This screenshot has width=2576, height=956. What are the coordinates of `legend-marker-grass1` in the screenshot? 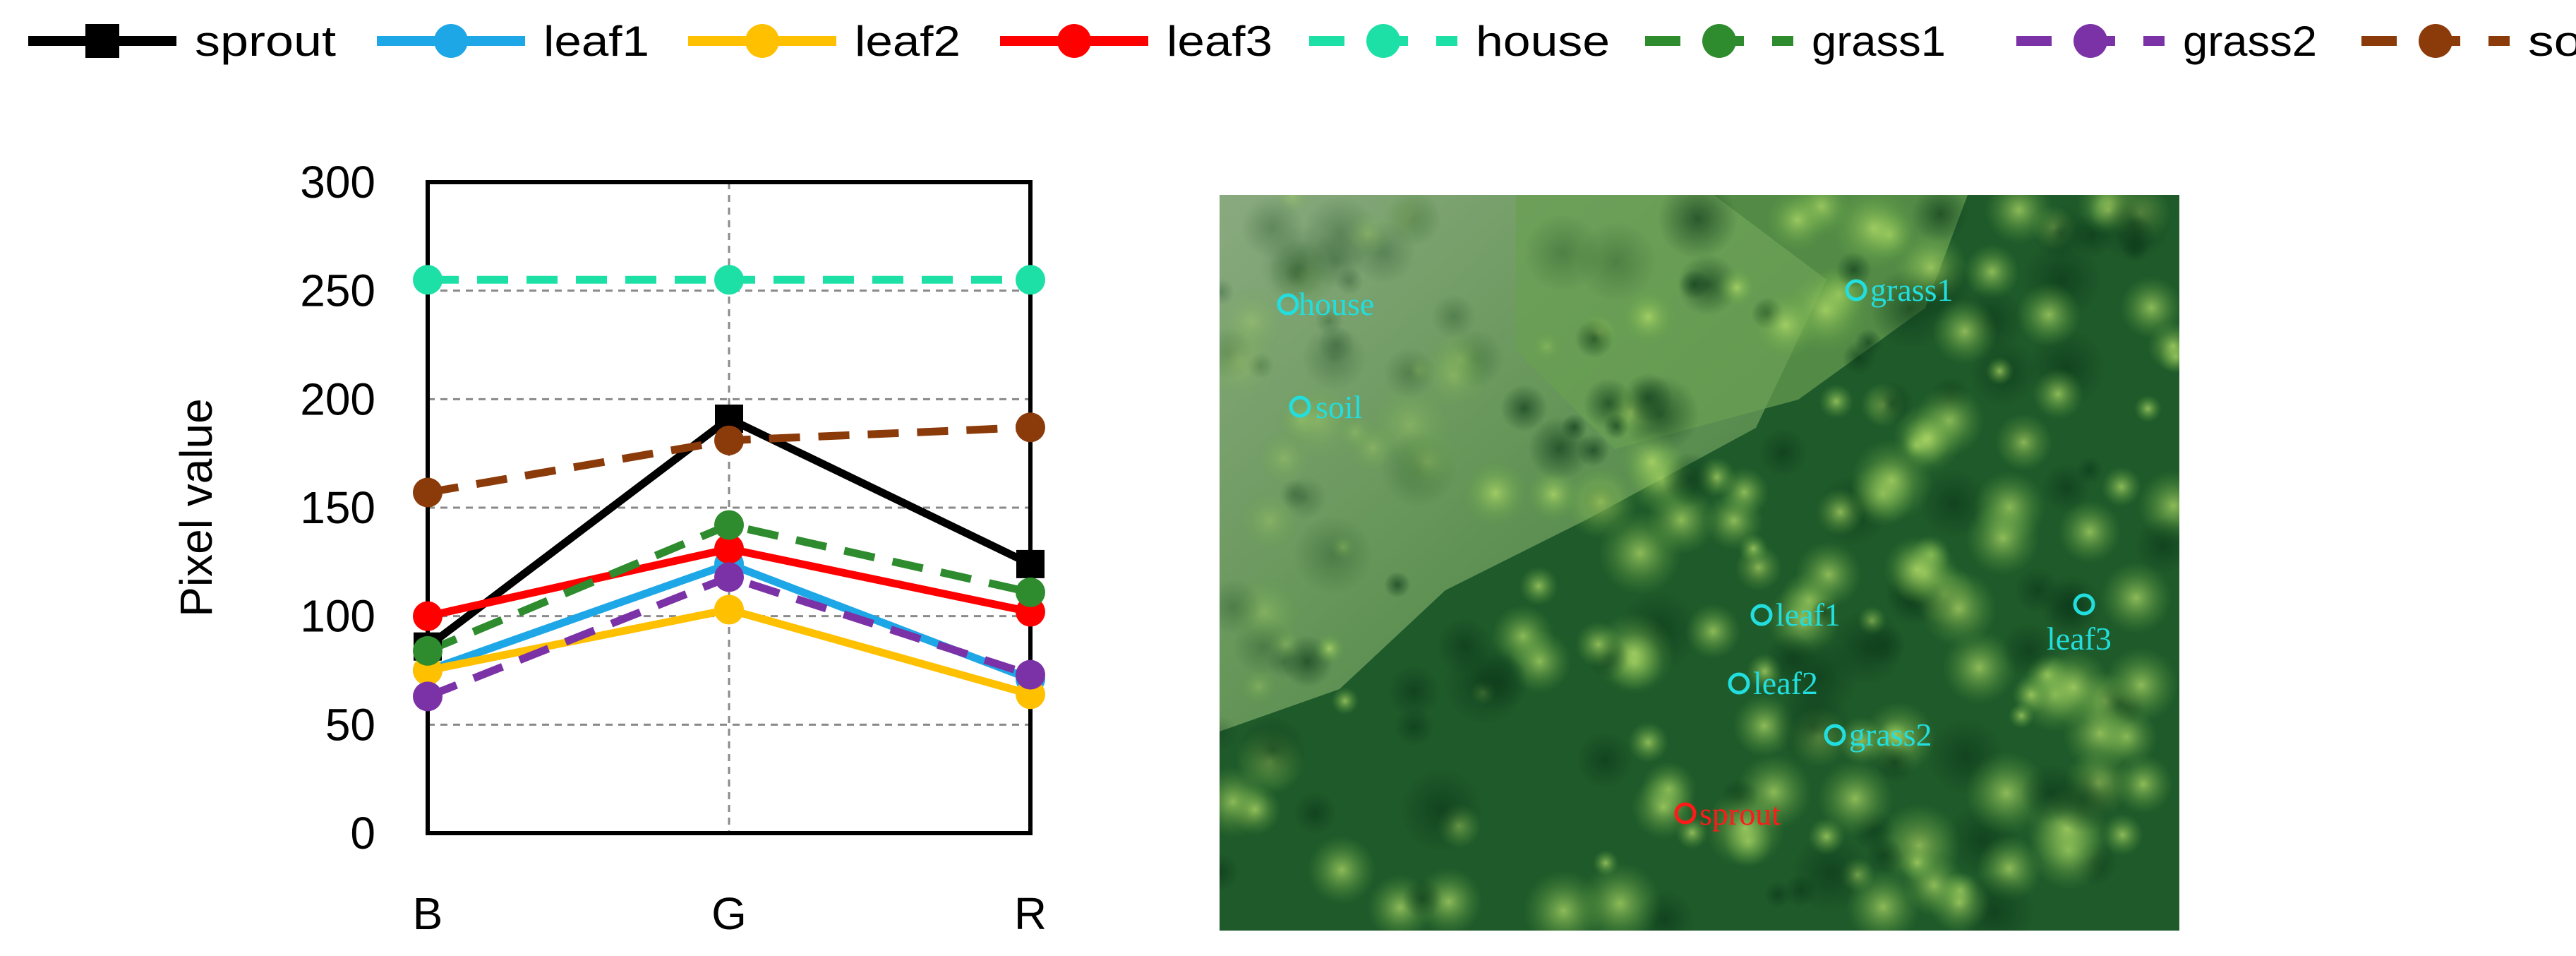 It's located at (1719, 41).